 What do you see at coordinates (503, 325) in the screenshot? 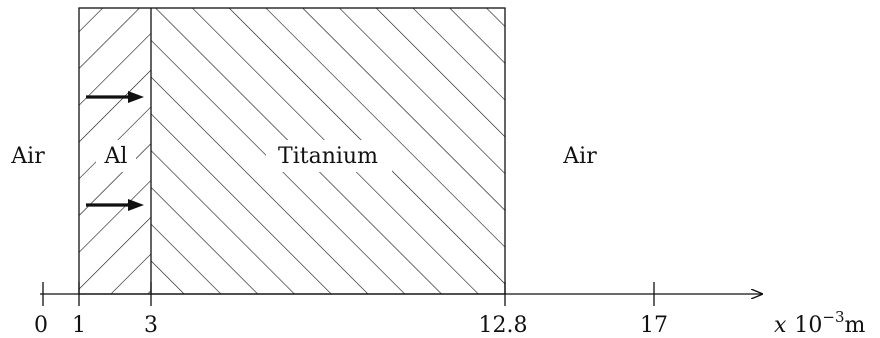
I see `tick-label-12-8: 12.8` at bounding box center [503, 325].